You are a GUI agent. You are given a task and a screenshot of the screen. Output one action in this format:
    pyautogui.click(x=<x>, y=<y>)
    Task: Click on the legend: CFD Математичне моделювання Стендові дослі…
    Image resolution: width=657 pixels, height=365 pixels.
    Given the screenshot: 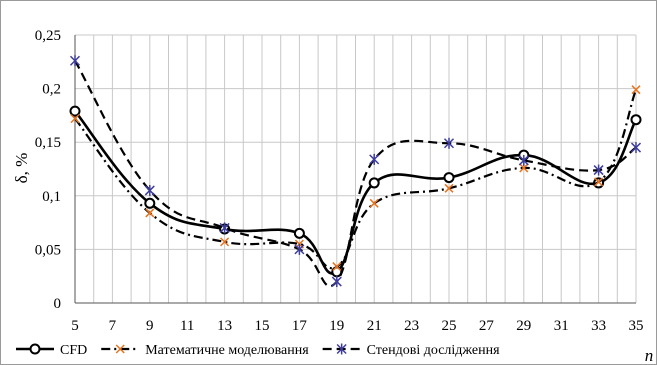 What is the action you would take?
    pyautogui.click(x=258, y=350)
    